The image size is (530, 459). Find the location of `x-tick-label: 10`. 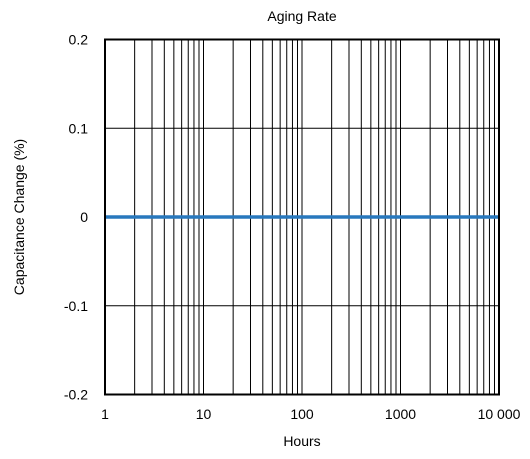

x-tick-label: 10 is located at coordinates (204, 414).